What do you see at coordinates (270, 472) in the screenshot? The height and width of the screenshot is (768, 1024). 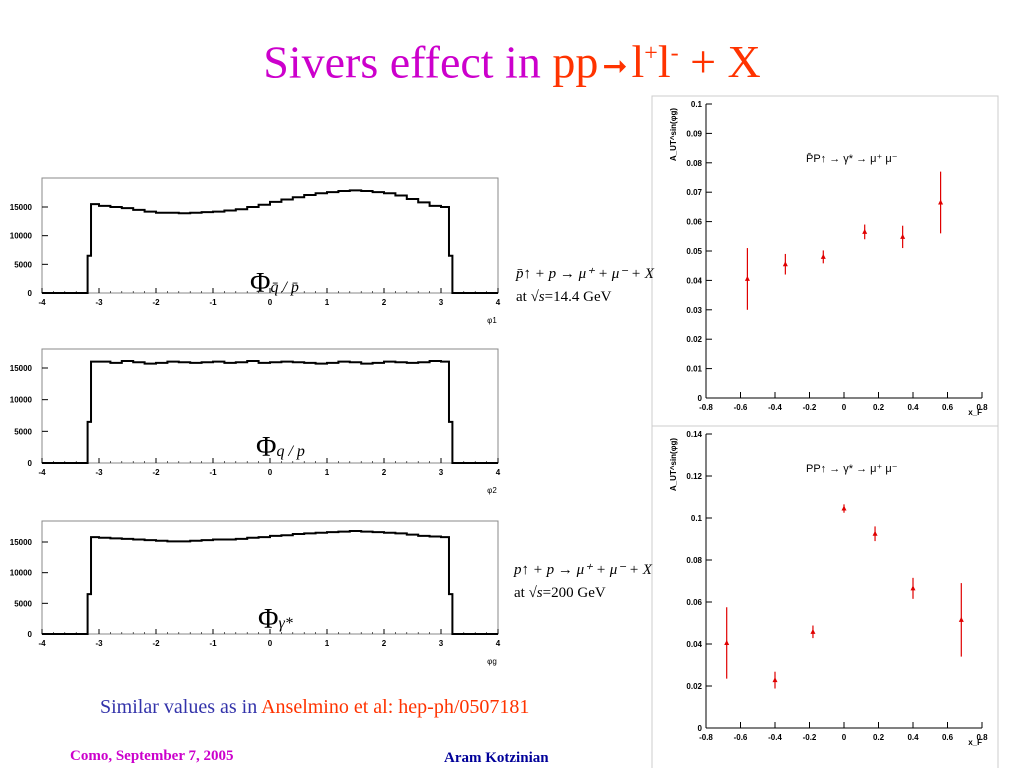 I see `x-tick-label: 0` at bounding box center [270, 472].